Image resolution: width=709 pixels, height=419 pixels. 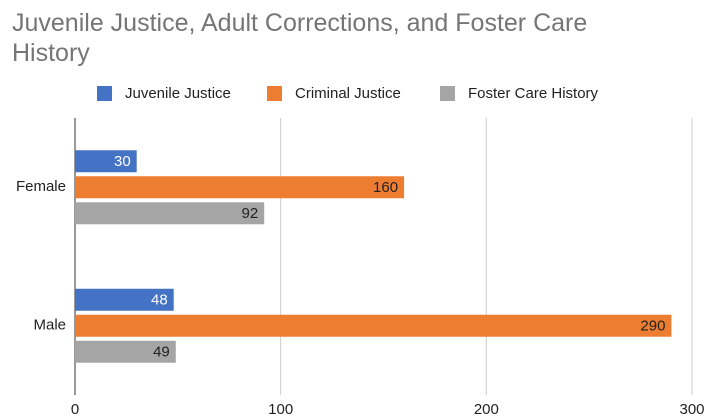 What do you see at coordinates (161, 352) in the screenshot?
I see `data-label: 49` at bounding box center [161, 352].